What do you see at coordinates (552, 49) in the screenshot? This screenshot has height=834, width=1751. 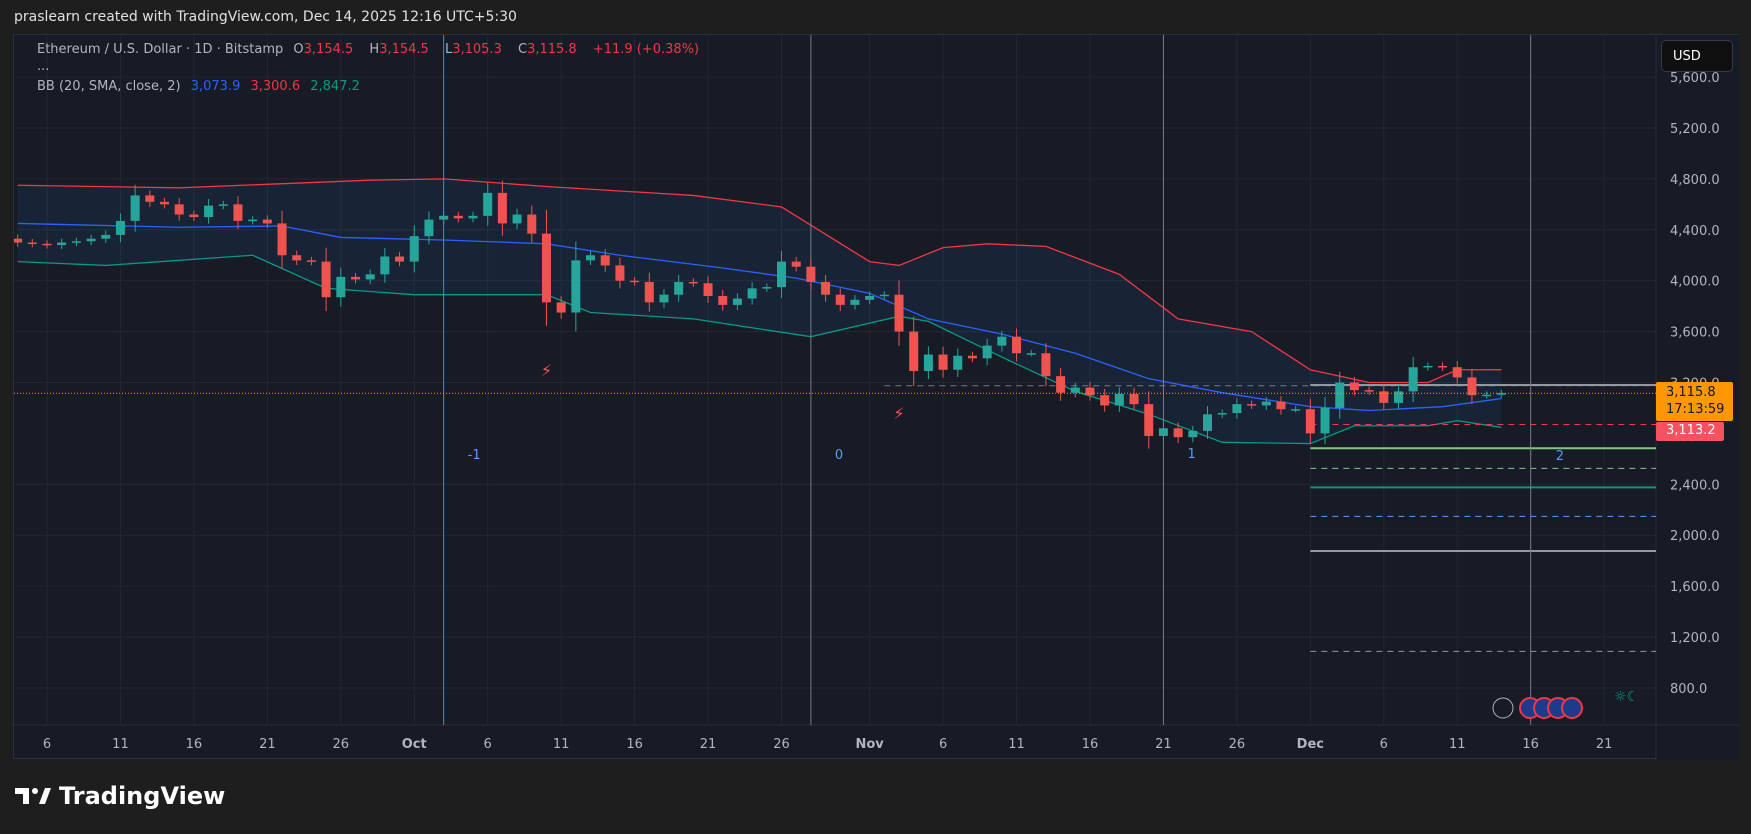 I see `close-value: 3,115.8` at bounding box center [552, 49].